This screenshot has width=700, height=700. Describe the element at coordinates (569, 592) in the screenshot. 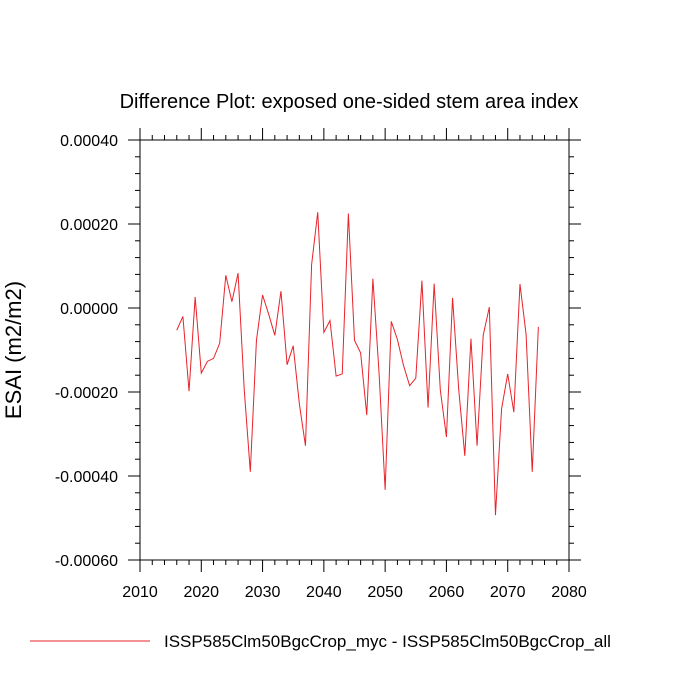

I see `x-tick-label: 2080` at that location.